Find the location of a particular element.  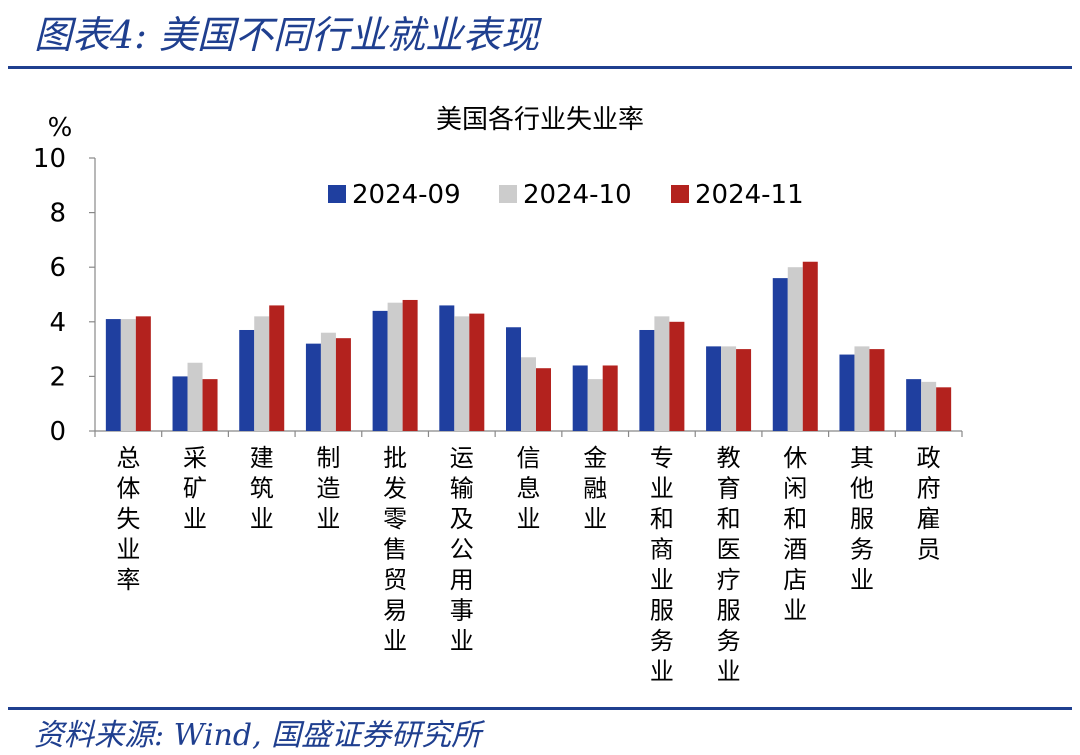

y-tick-label: 2 is located at coordinates (57, 377).